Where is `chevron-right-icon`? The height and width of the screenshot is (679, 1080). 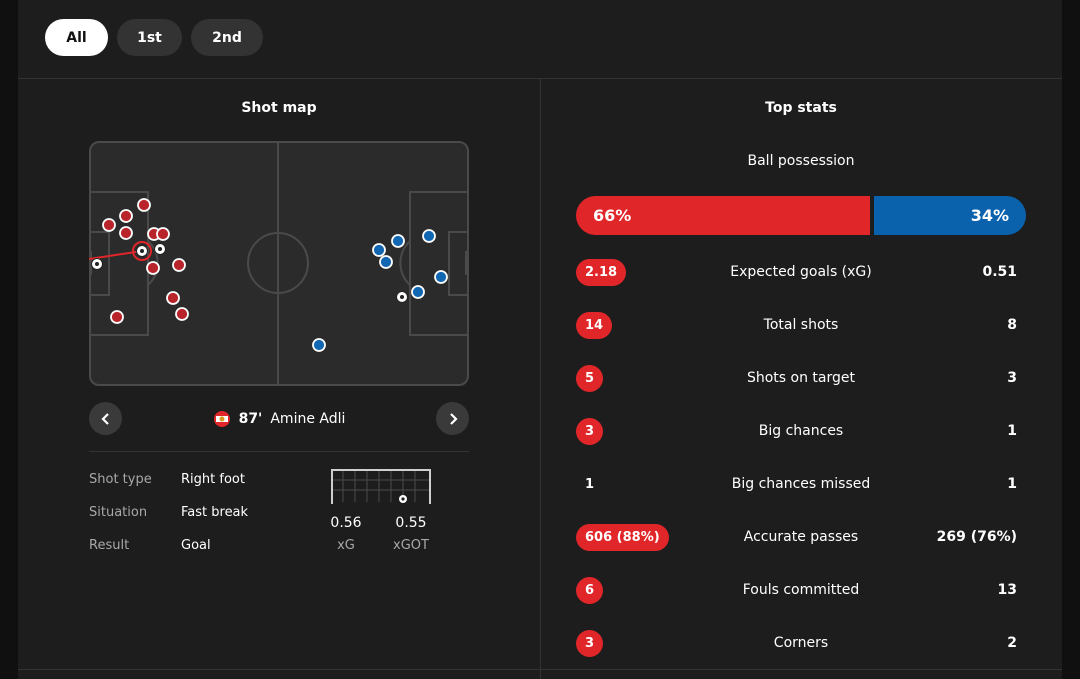
chevron-right-icon is located at coordinates (453, 418).